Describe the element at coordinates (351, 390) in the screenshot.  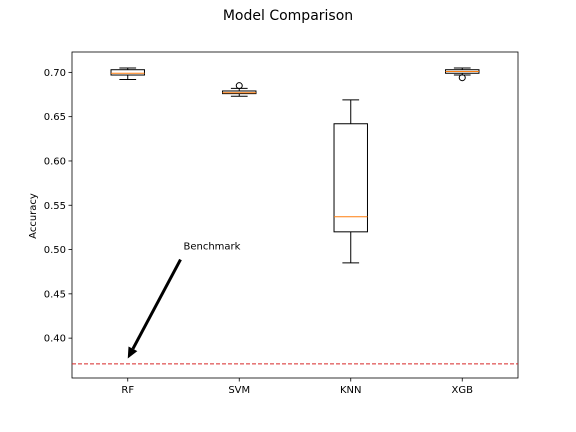
I see `x-tick-label: KNN` at that location.